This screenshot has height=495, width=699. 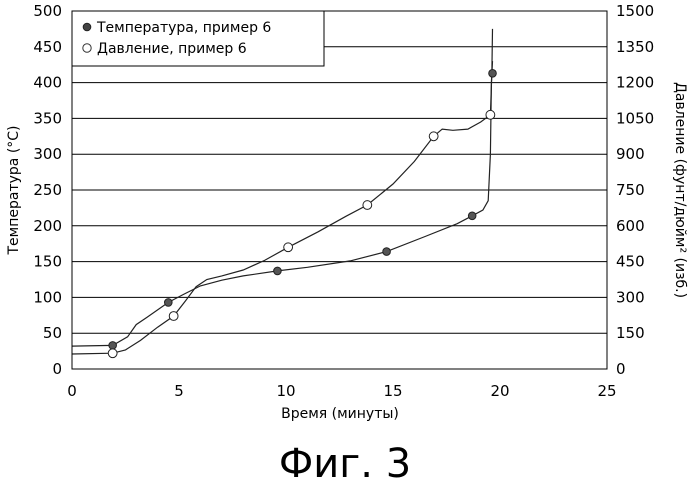 I want to click on y-left-tick-labels: 0 50 100 150 200 250 300 350 400 450 500, so click(x=47, y=190).